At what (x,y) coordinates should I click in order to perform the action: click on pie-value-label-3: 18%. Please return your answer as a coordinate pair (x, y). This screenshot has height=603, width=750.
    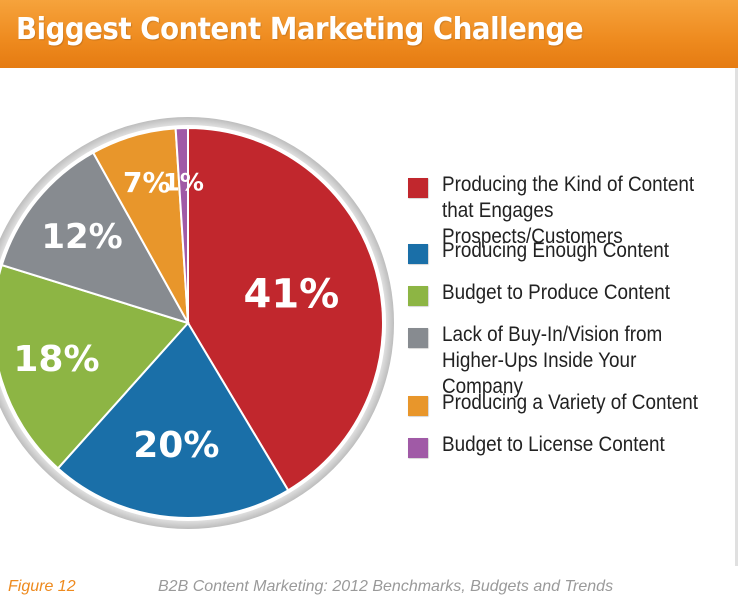
    Looking at the image, I should click on (56, 359).